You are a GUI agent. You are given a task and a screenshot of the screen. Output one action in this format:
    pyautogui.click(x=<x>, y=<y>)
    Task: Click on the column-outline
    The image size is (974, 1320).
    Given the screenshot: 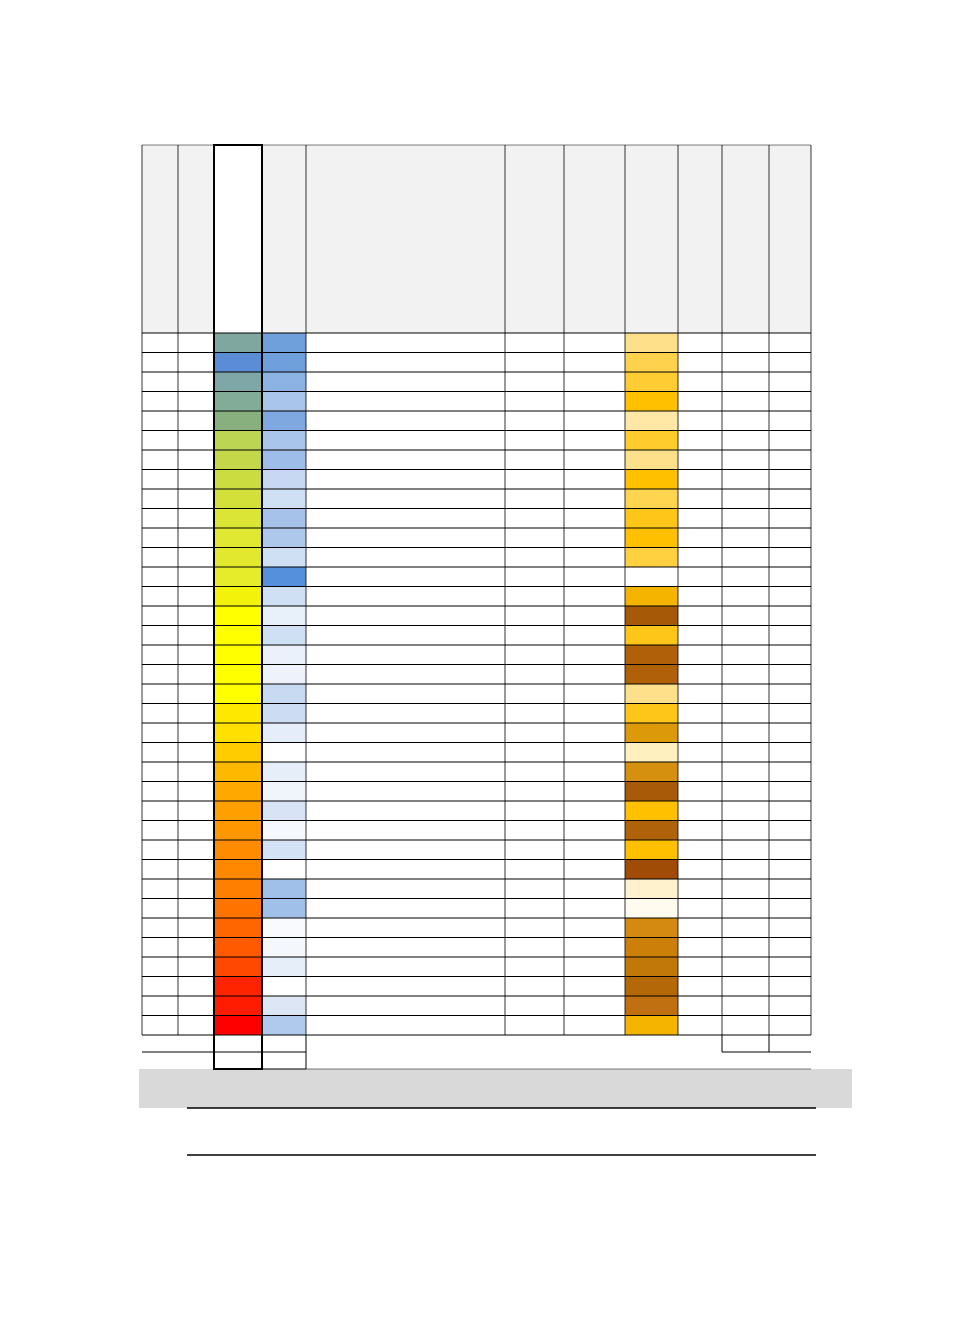 What is the action you would take?
    pyautogui.click(x=238, y=607)
    